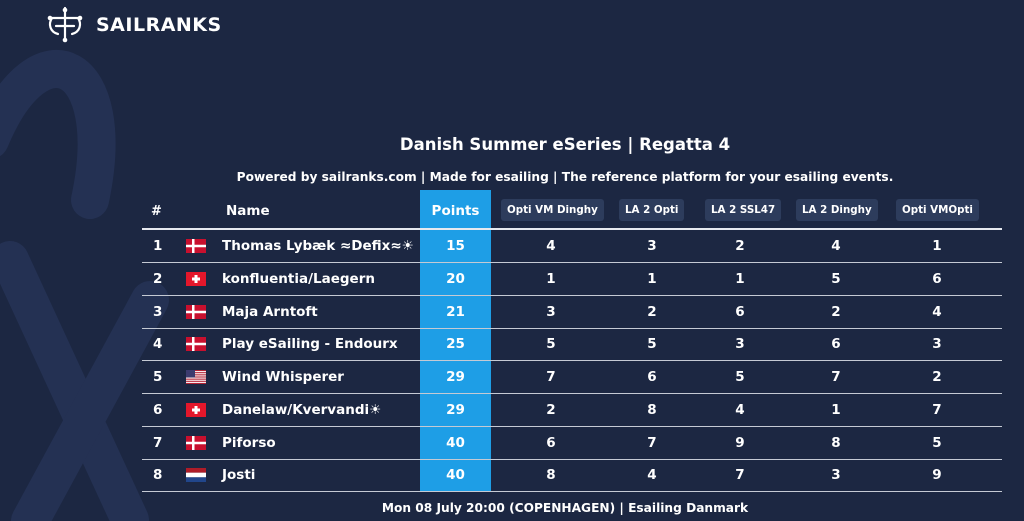 The image size is (1024, 521). I want to click on points-cell: 15, so click(455, 246).